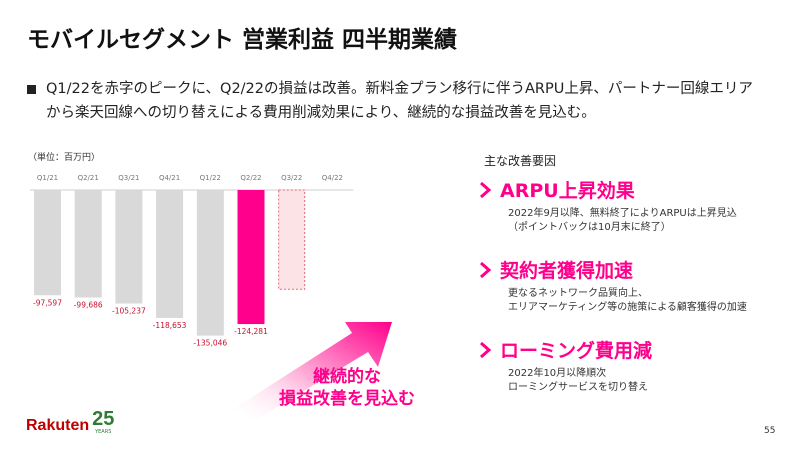 The height and width of the screenshot is (450, 800). Describe the element at coordinates (88, 244) in the screenshot. I see `bar-Q2/21` at that location.